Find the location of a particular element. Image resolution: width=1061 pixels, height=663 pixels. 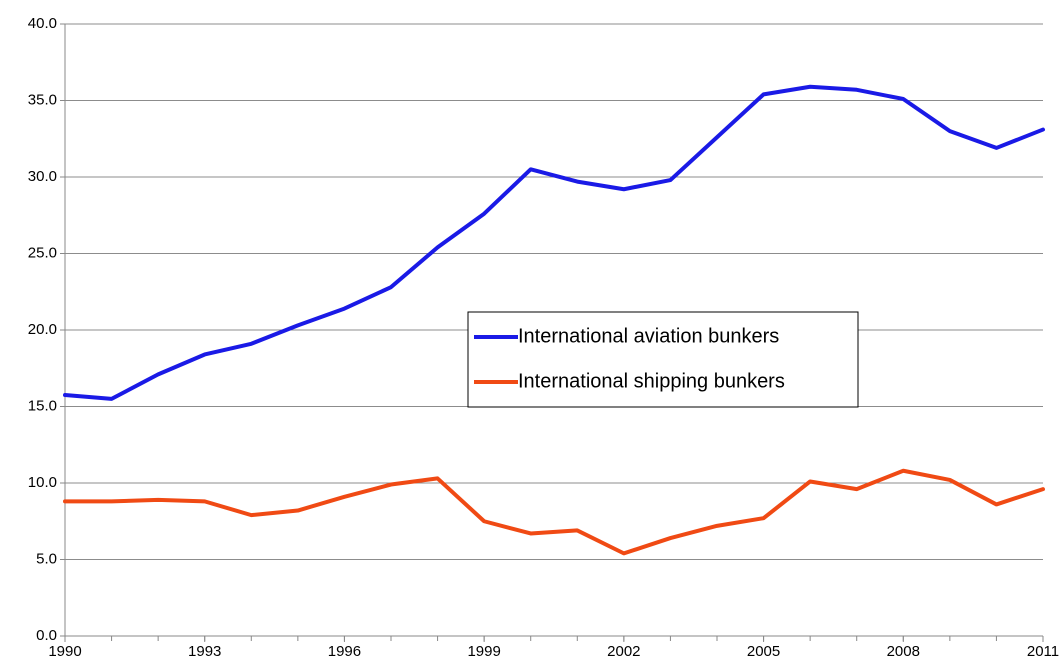

legend-label: International aviation bunkers is located at coordinates (648, 336).